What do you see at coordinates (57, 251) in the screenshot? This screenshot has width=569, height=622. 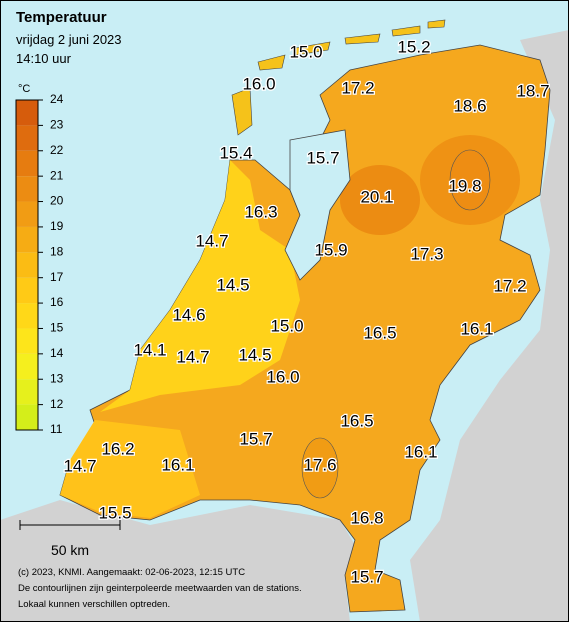 I see `colorbar-label: 18` at bounding box center [57, 251].